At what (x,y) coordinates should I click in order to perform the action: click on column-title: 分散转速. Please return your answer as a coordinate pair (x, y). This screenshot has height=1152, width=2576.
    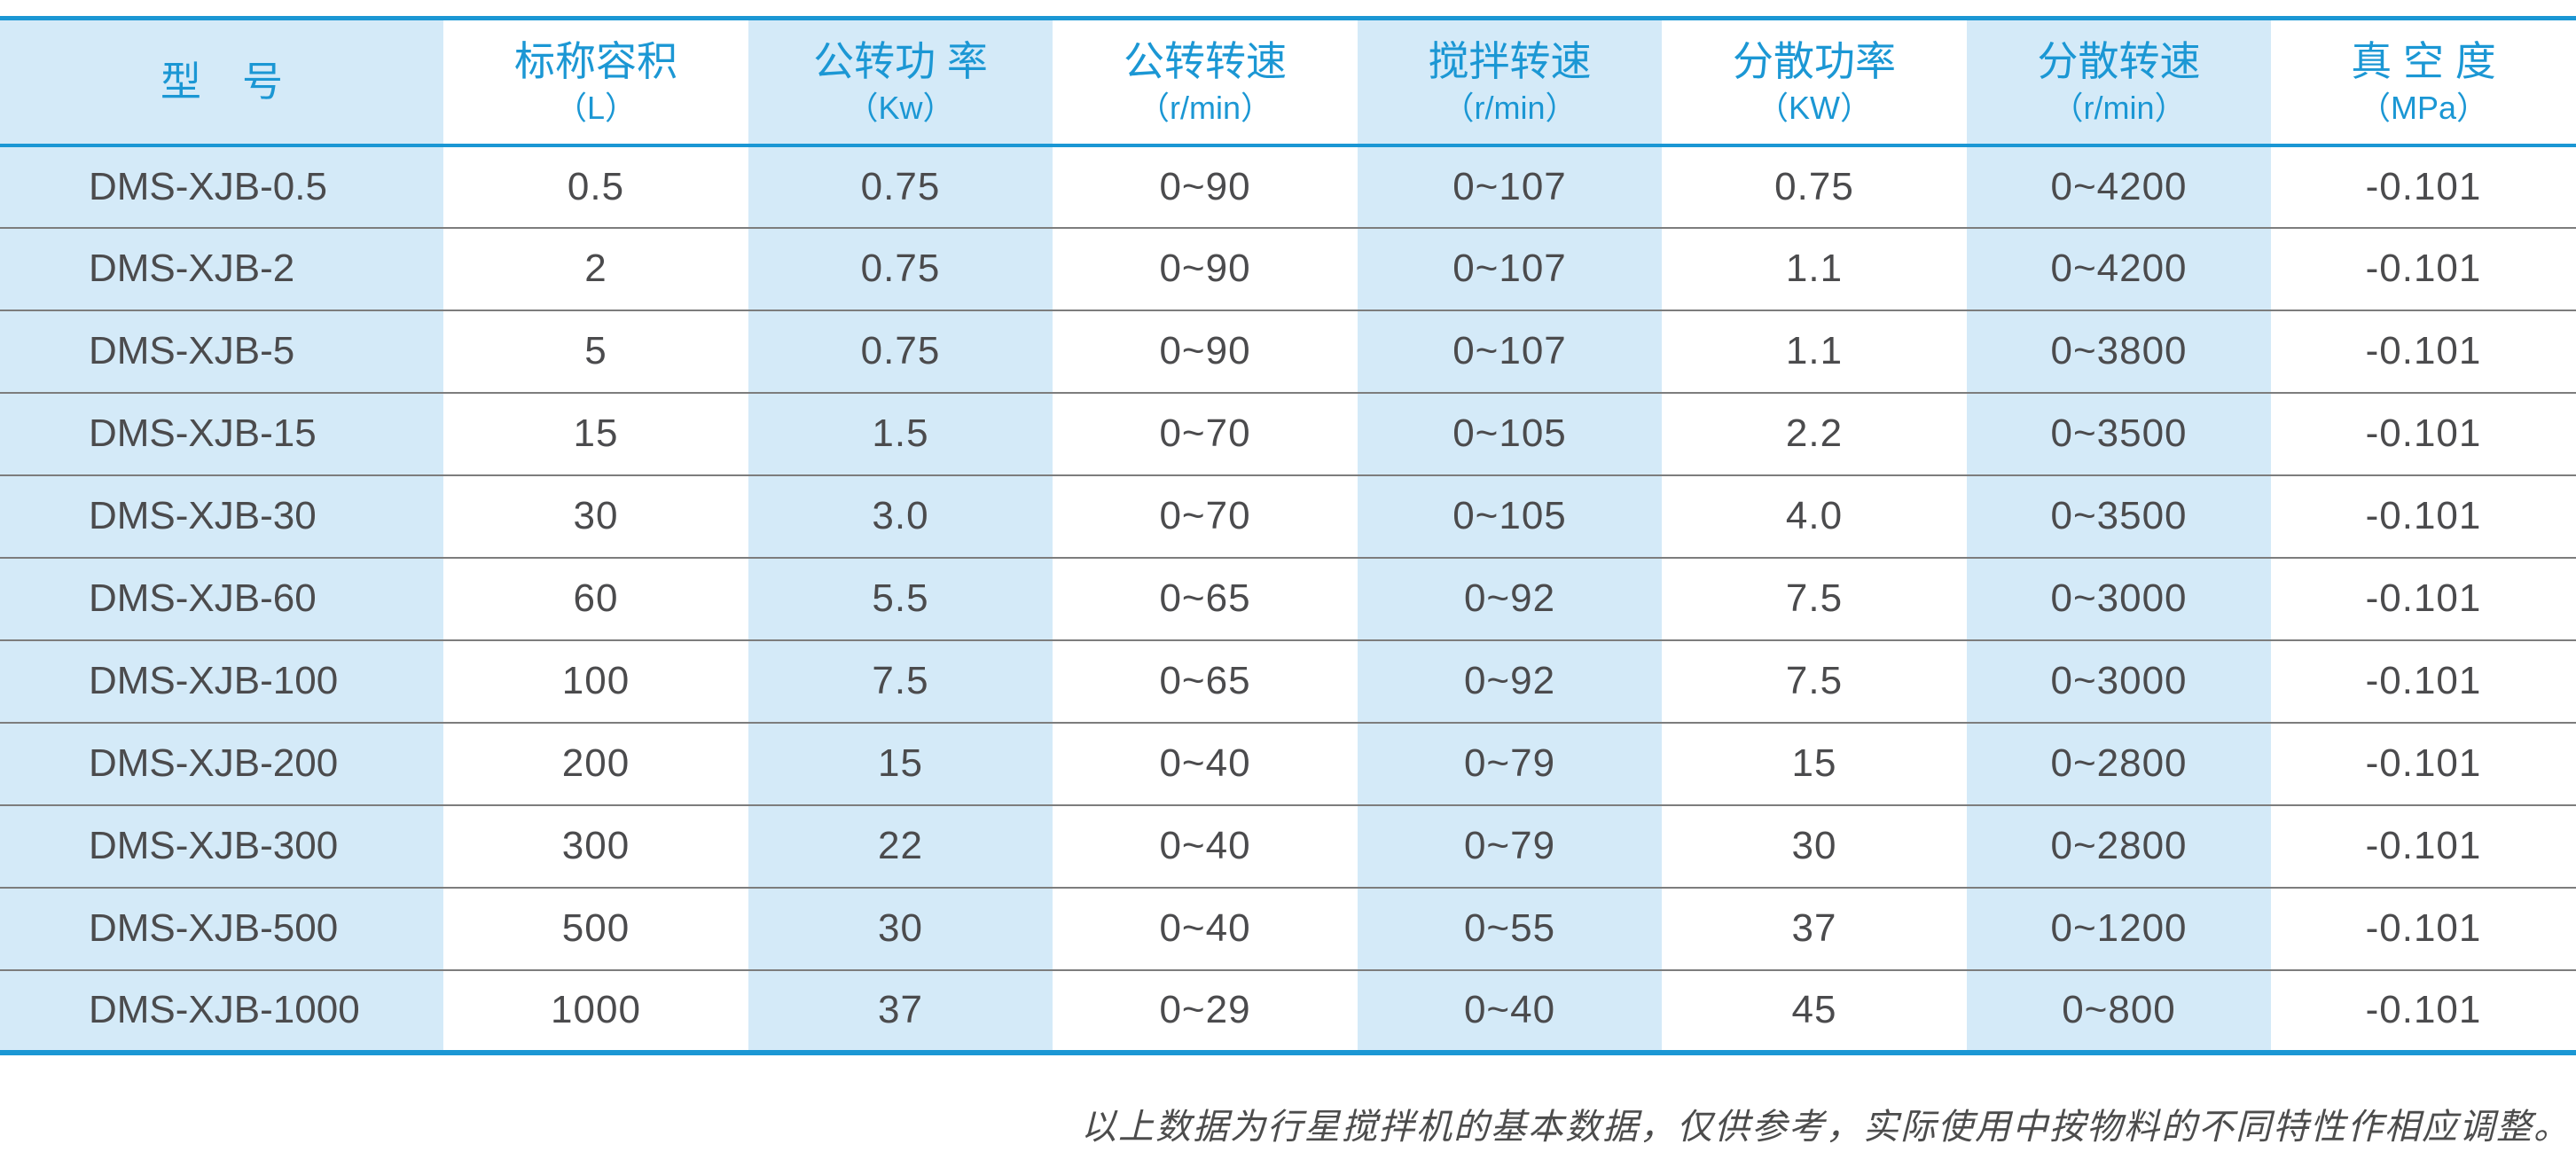
    Looking at the image, I should click on (2119, 61).